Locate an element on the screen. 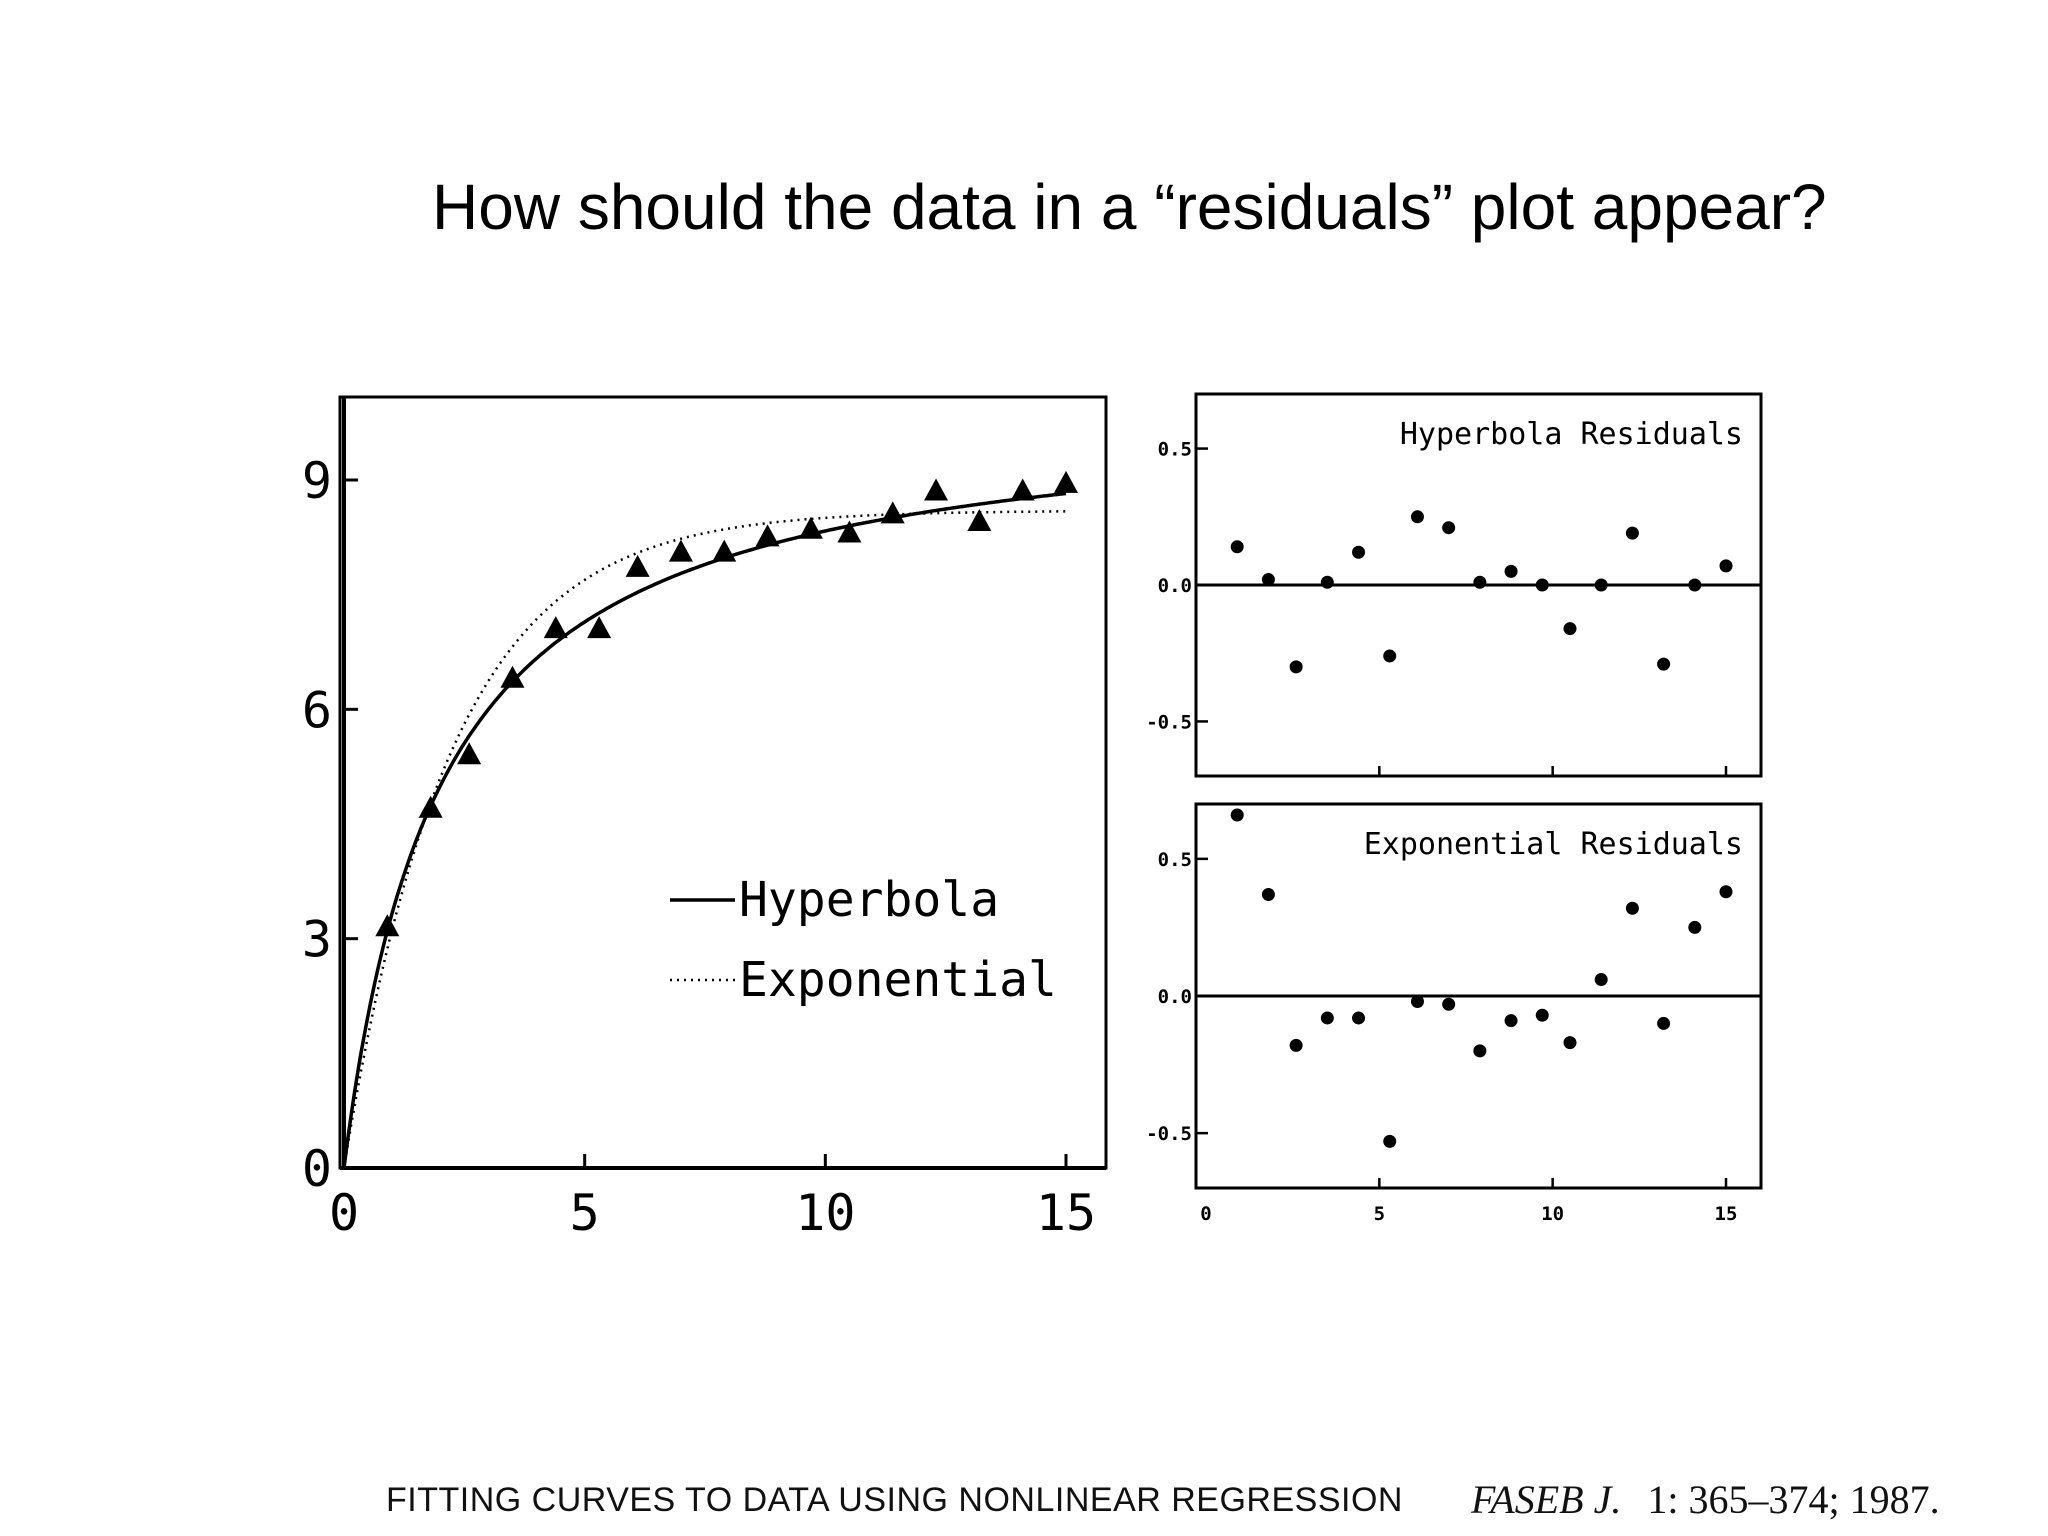  main-x-tick-label: 15 is located at coordinates (1066, 1213).